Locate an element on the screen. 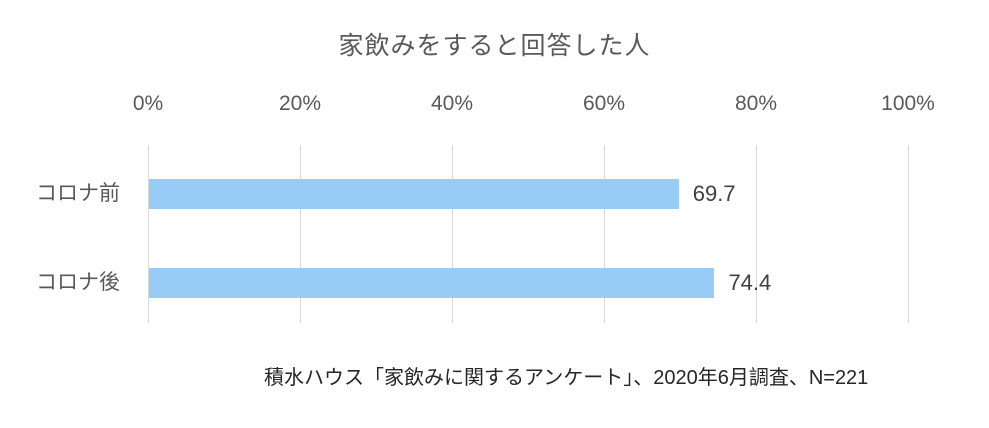 The height and width of the screenshot is (428, 989). x-axis-tick-label: 100% is located at coordinates (908, 103).